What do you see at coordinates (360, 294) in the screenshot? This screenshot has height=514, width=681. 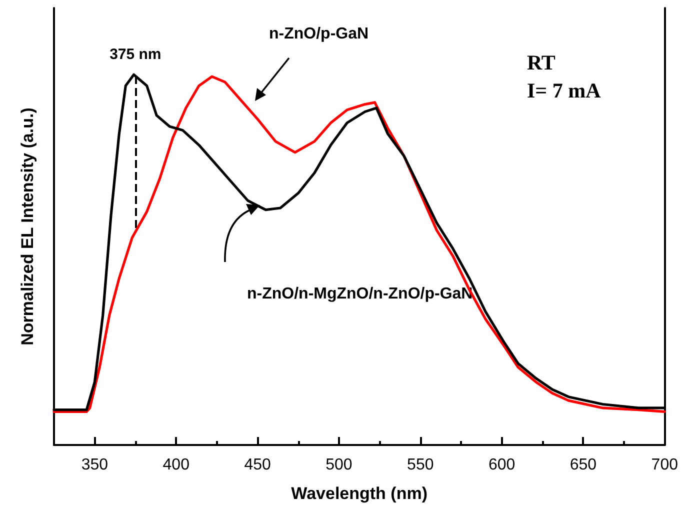 I see `series-label: n-ZnO/n-MgZnO/n-ZnO/p-GaN` at bounding box center [360, 294].